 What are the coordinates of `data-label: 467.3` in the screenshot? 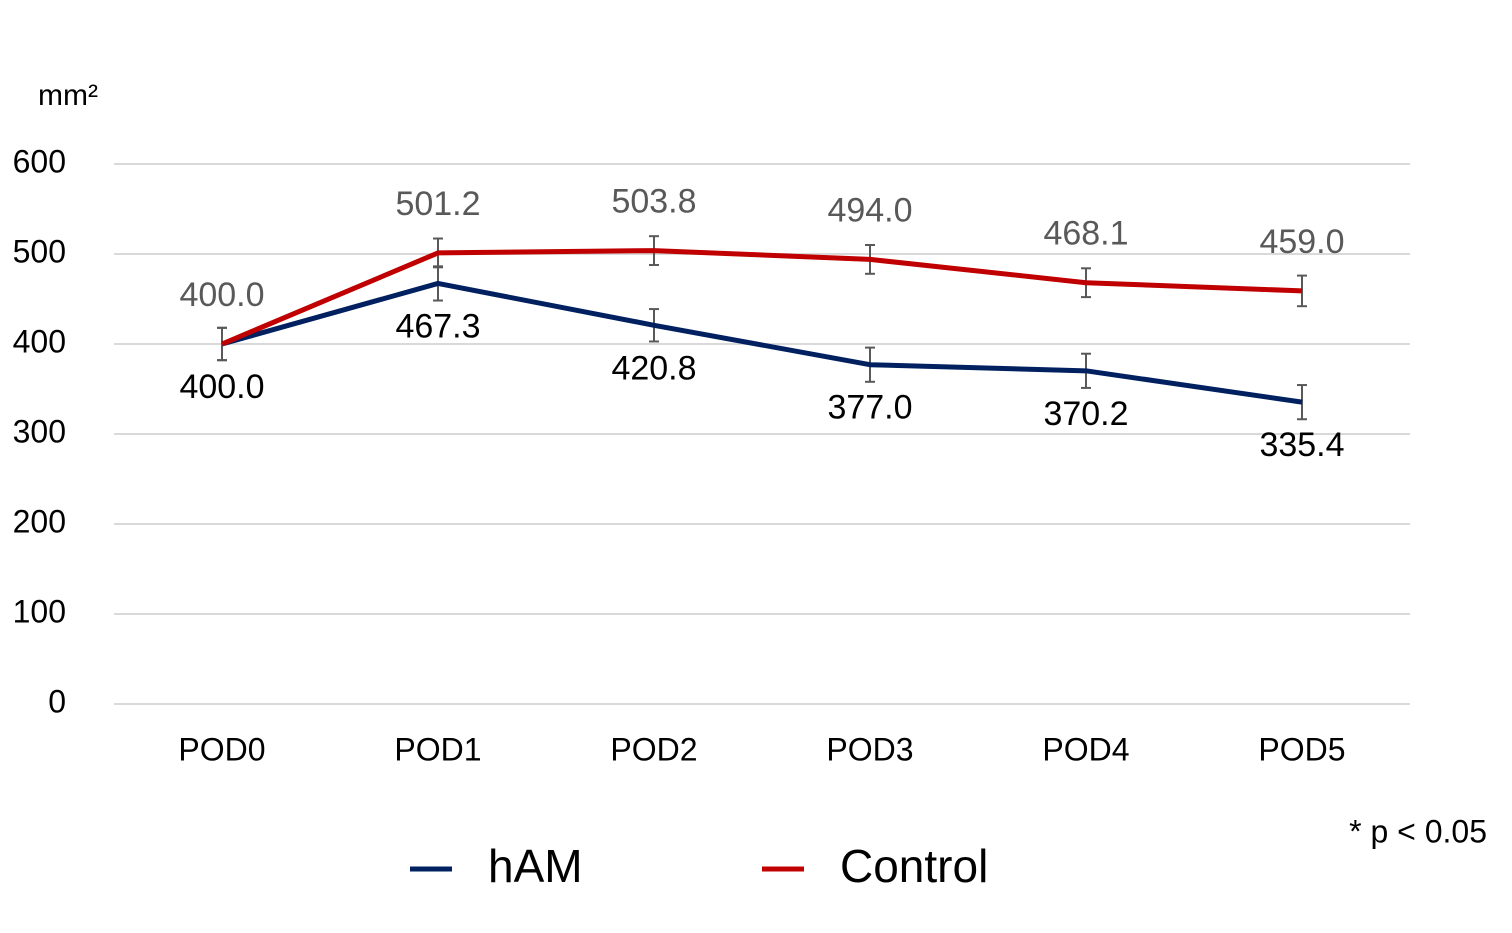 It's located at (437, 326).